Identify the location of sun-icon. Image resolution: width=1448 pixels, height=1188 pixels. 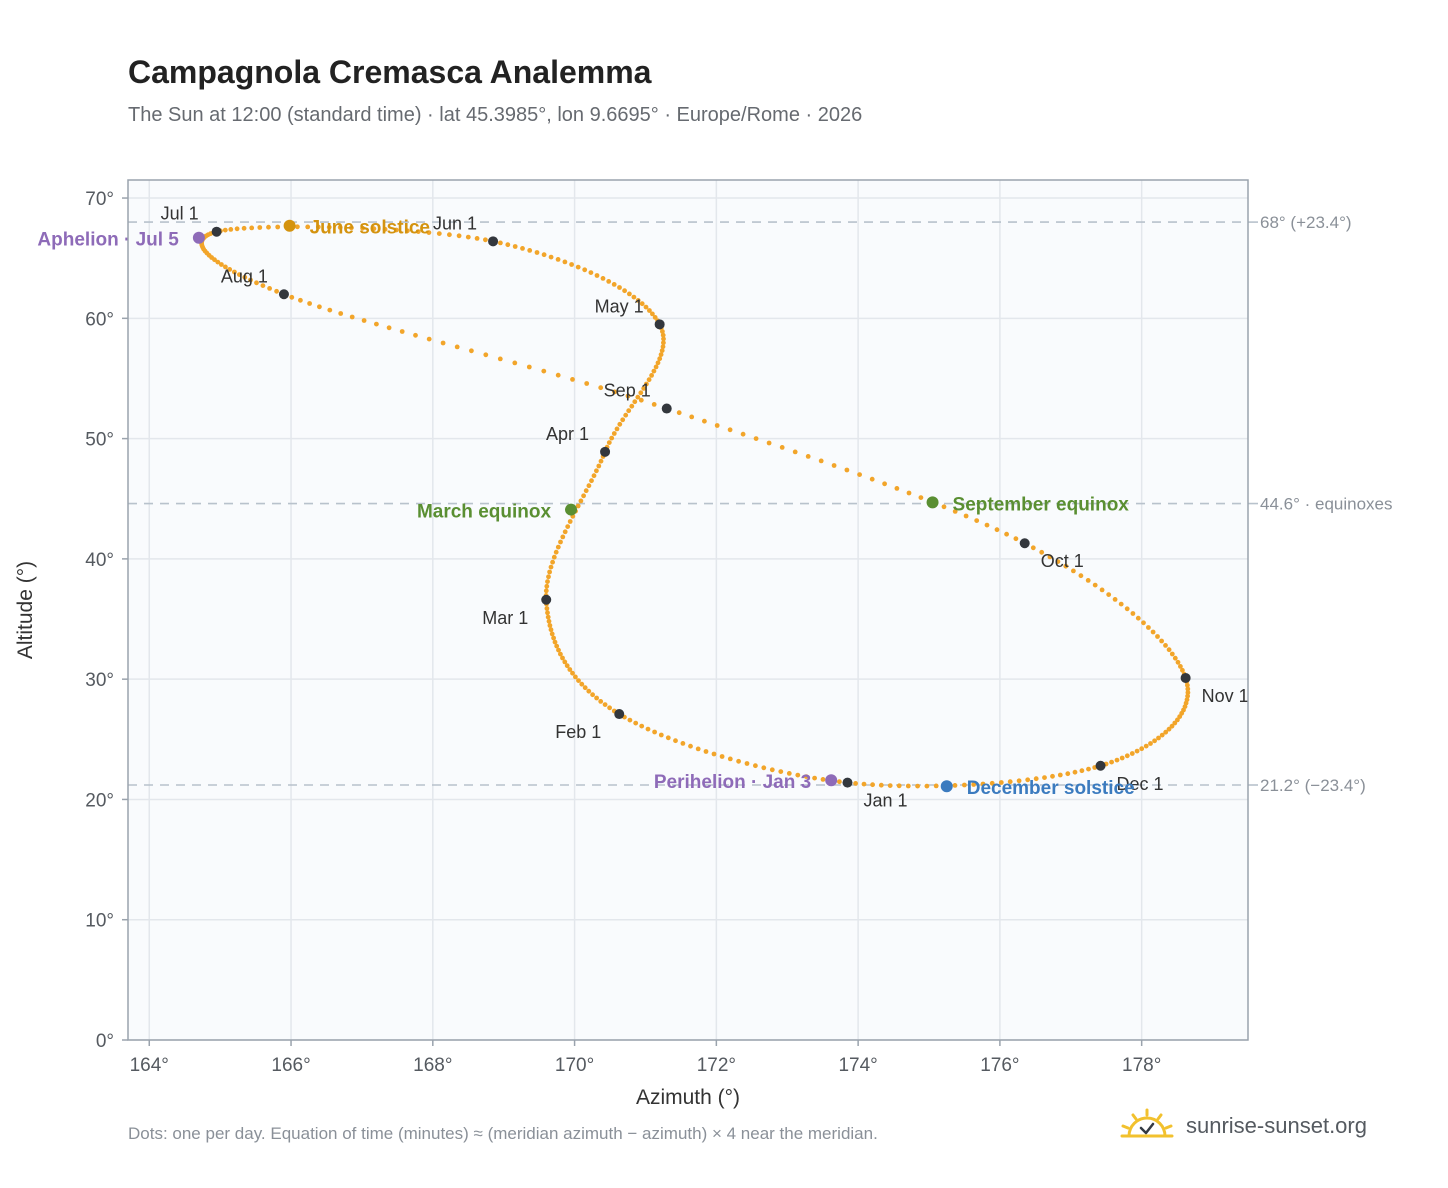
(1147, 1123).